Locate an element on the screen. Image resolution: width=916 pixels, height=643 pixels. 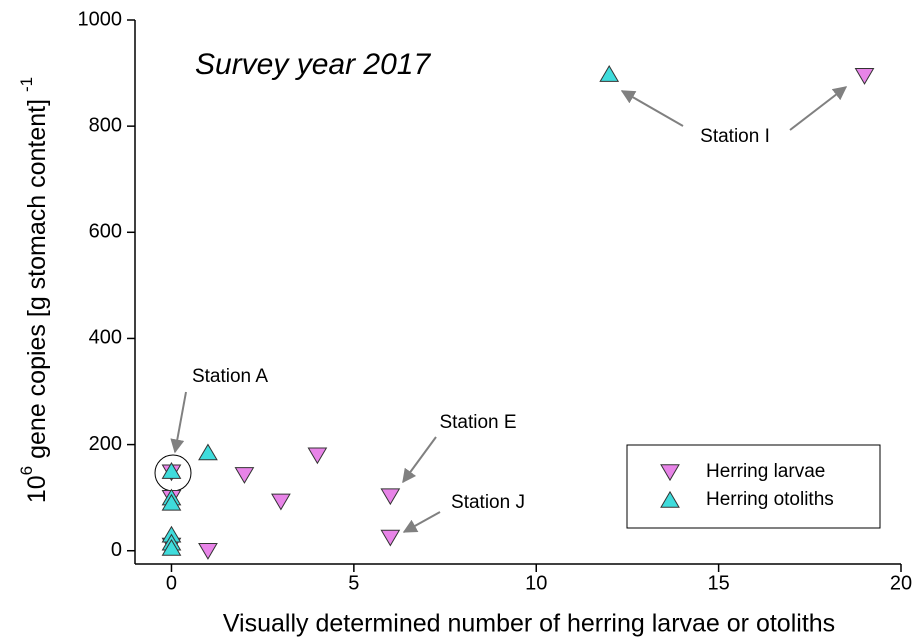
x-tick-label: 20 is located at coordinates (901, 583).